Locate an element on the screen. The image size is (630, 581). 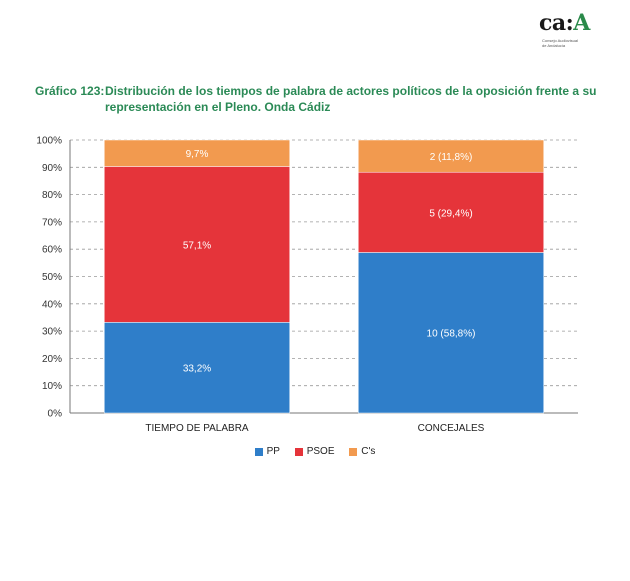
y-tick-label: 80% is located at coordinates (52, 195).